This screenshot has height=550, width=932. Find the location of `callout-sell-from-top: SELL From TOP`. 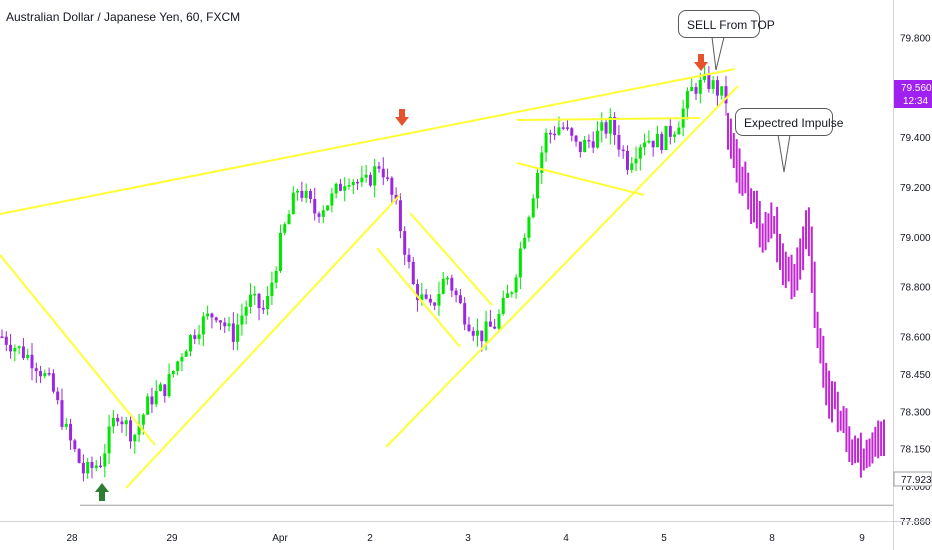

callout-sell-from-top: SELL From TOP is located at coordinates (726, 24).